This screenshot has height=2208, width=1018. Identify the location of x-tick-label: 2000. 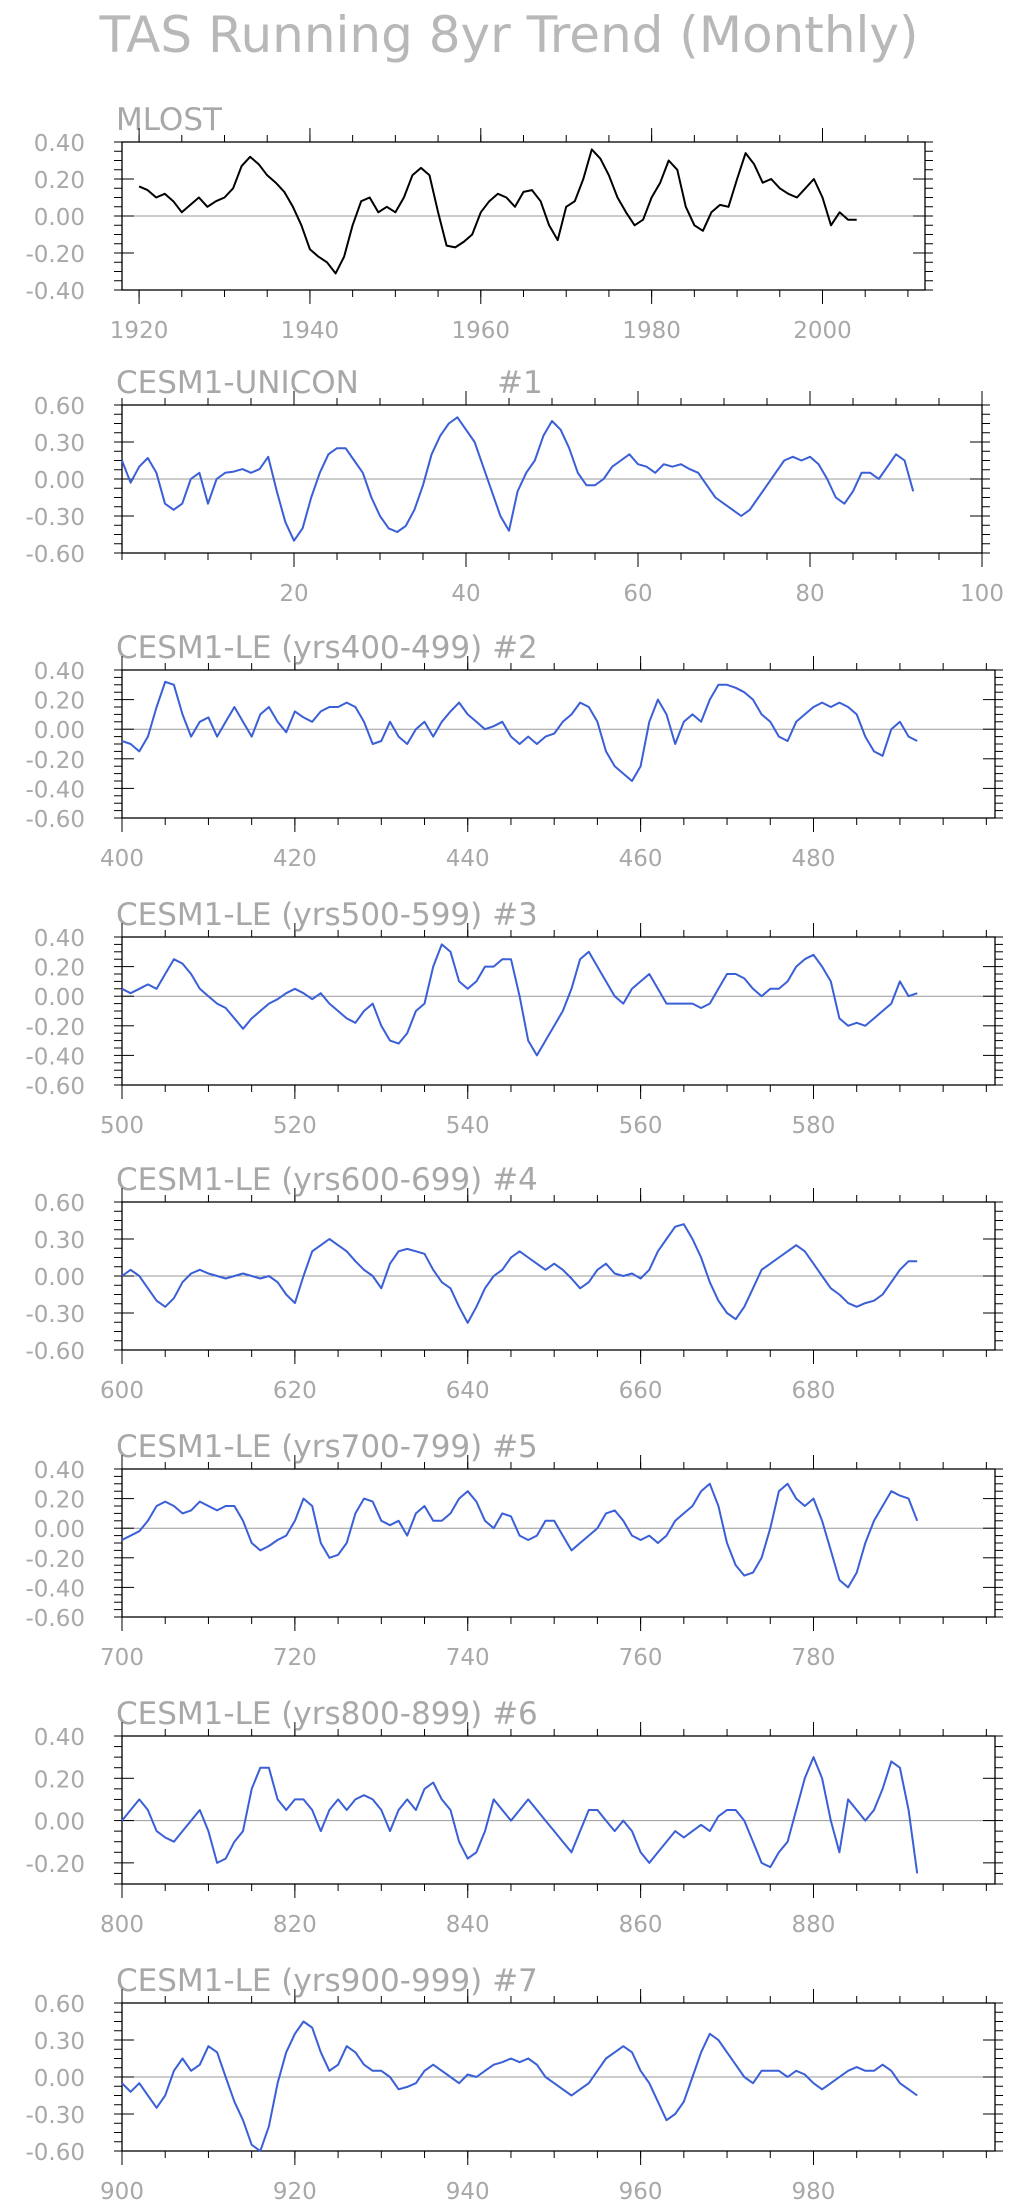
(822, 331).